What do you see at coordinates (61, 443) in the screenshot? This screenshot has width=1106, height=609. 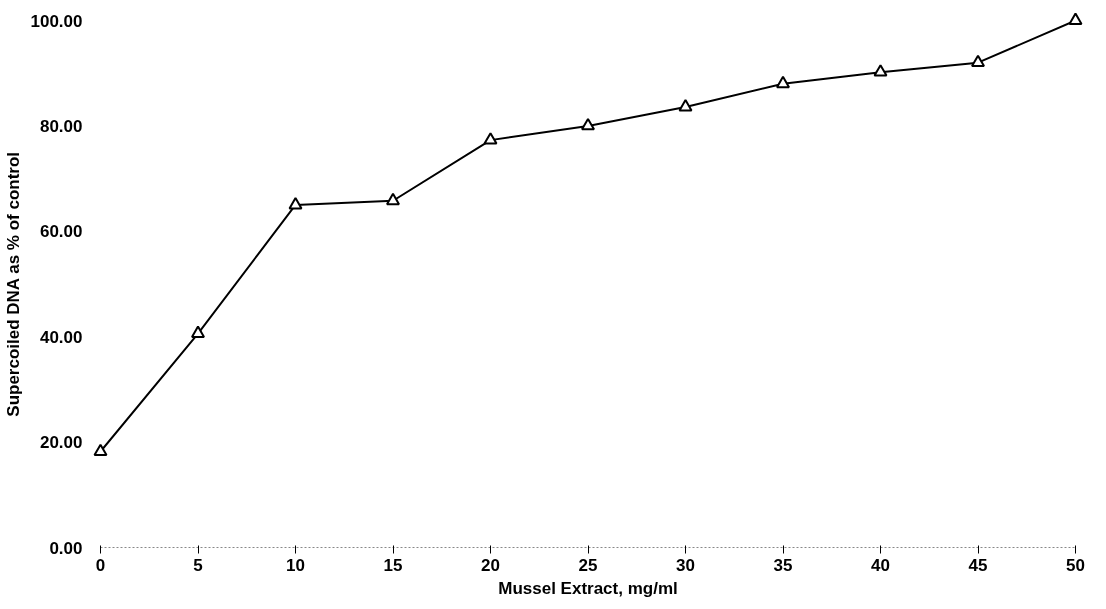 I see `y-tick-label: 20.00` at bounding box center [61, 443].